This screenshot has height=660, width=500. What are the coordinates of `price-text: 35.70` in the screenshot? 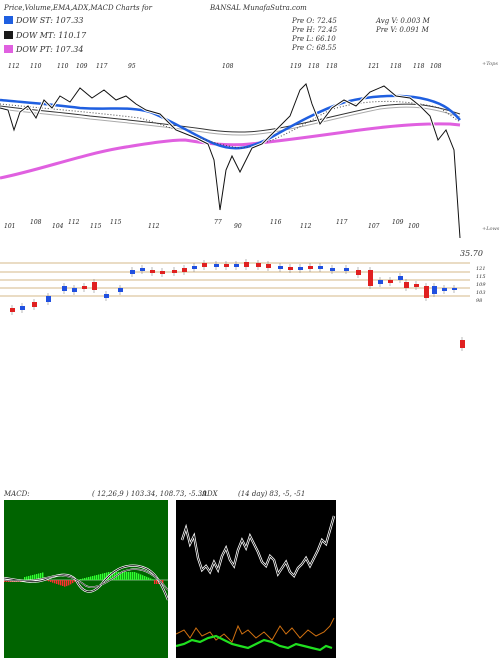 It's located at (471, 253).